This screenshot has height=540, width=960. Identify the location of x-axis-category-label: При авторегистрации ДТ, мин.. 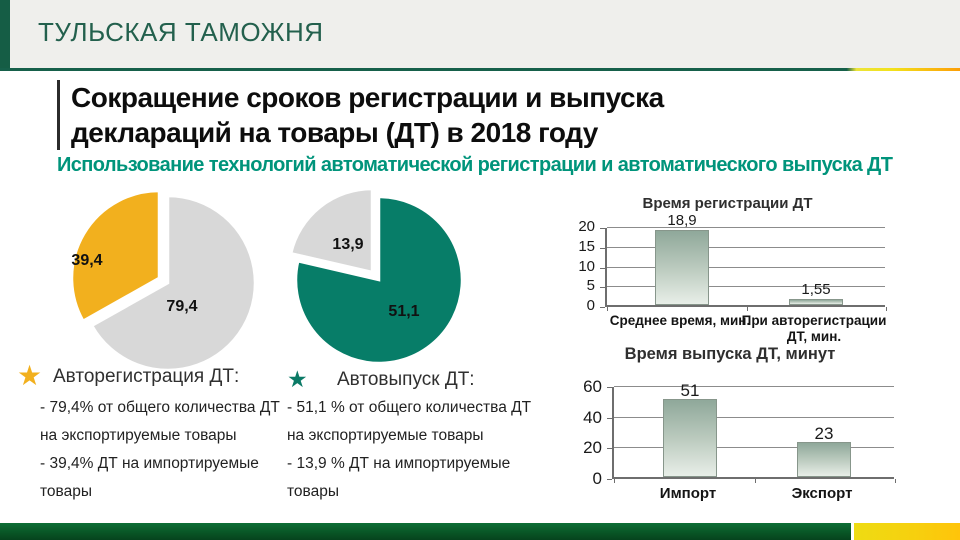
(814, 328).